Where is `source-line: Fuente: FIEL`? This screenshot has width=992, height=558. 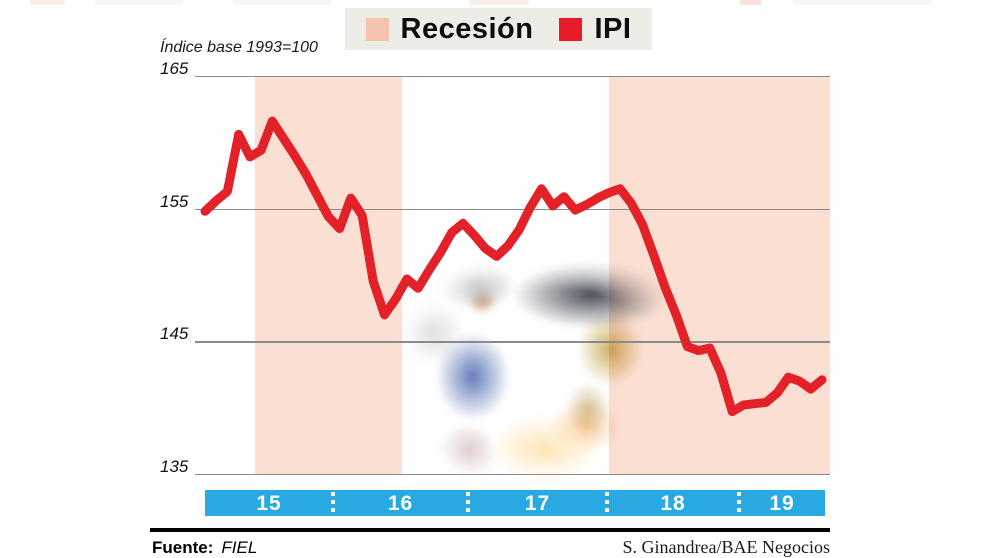
source-line: Fuente: FIEL is located at coordinates (204, 548).